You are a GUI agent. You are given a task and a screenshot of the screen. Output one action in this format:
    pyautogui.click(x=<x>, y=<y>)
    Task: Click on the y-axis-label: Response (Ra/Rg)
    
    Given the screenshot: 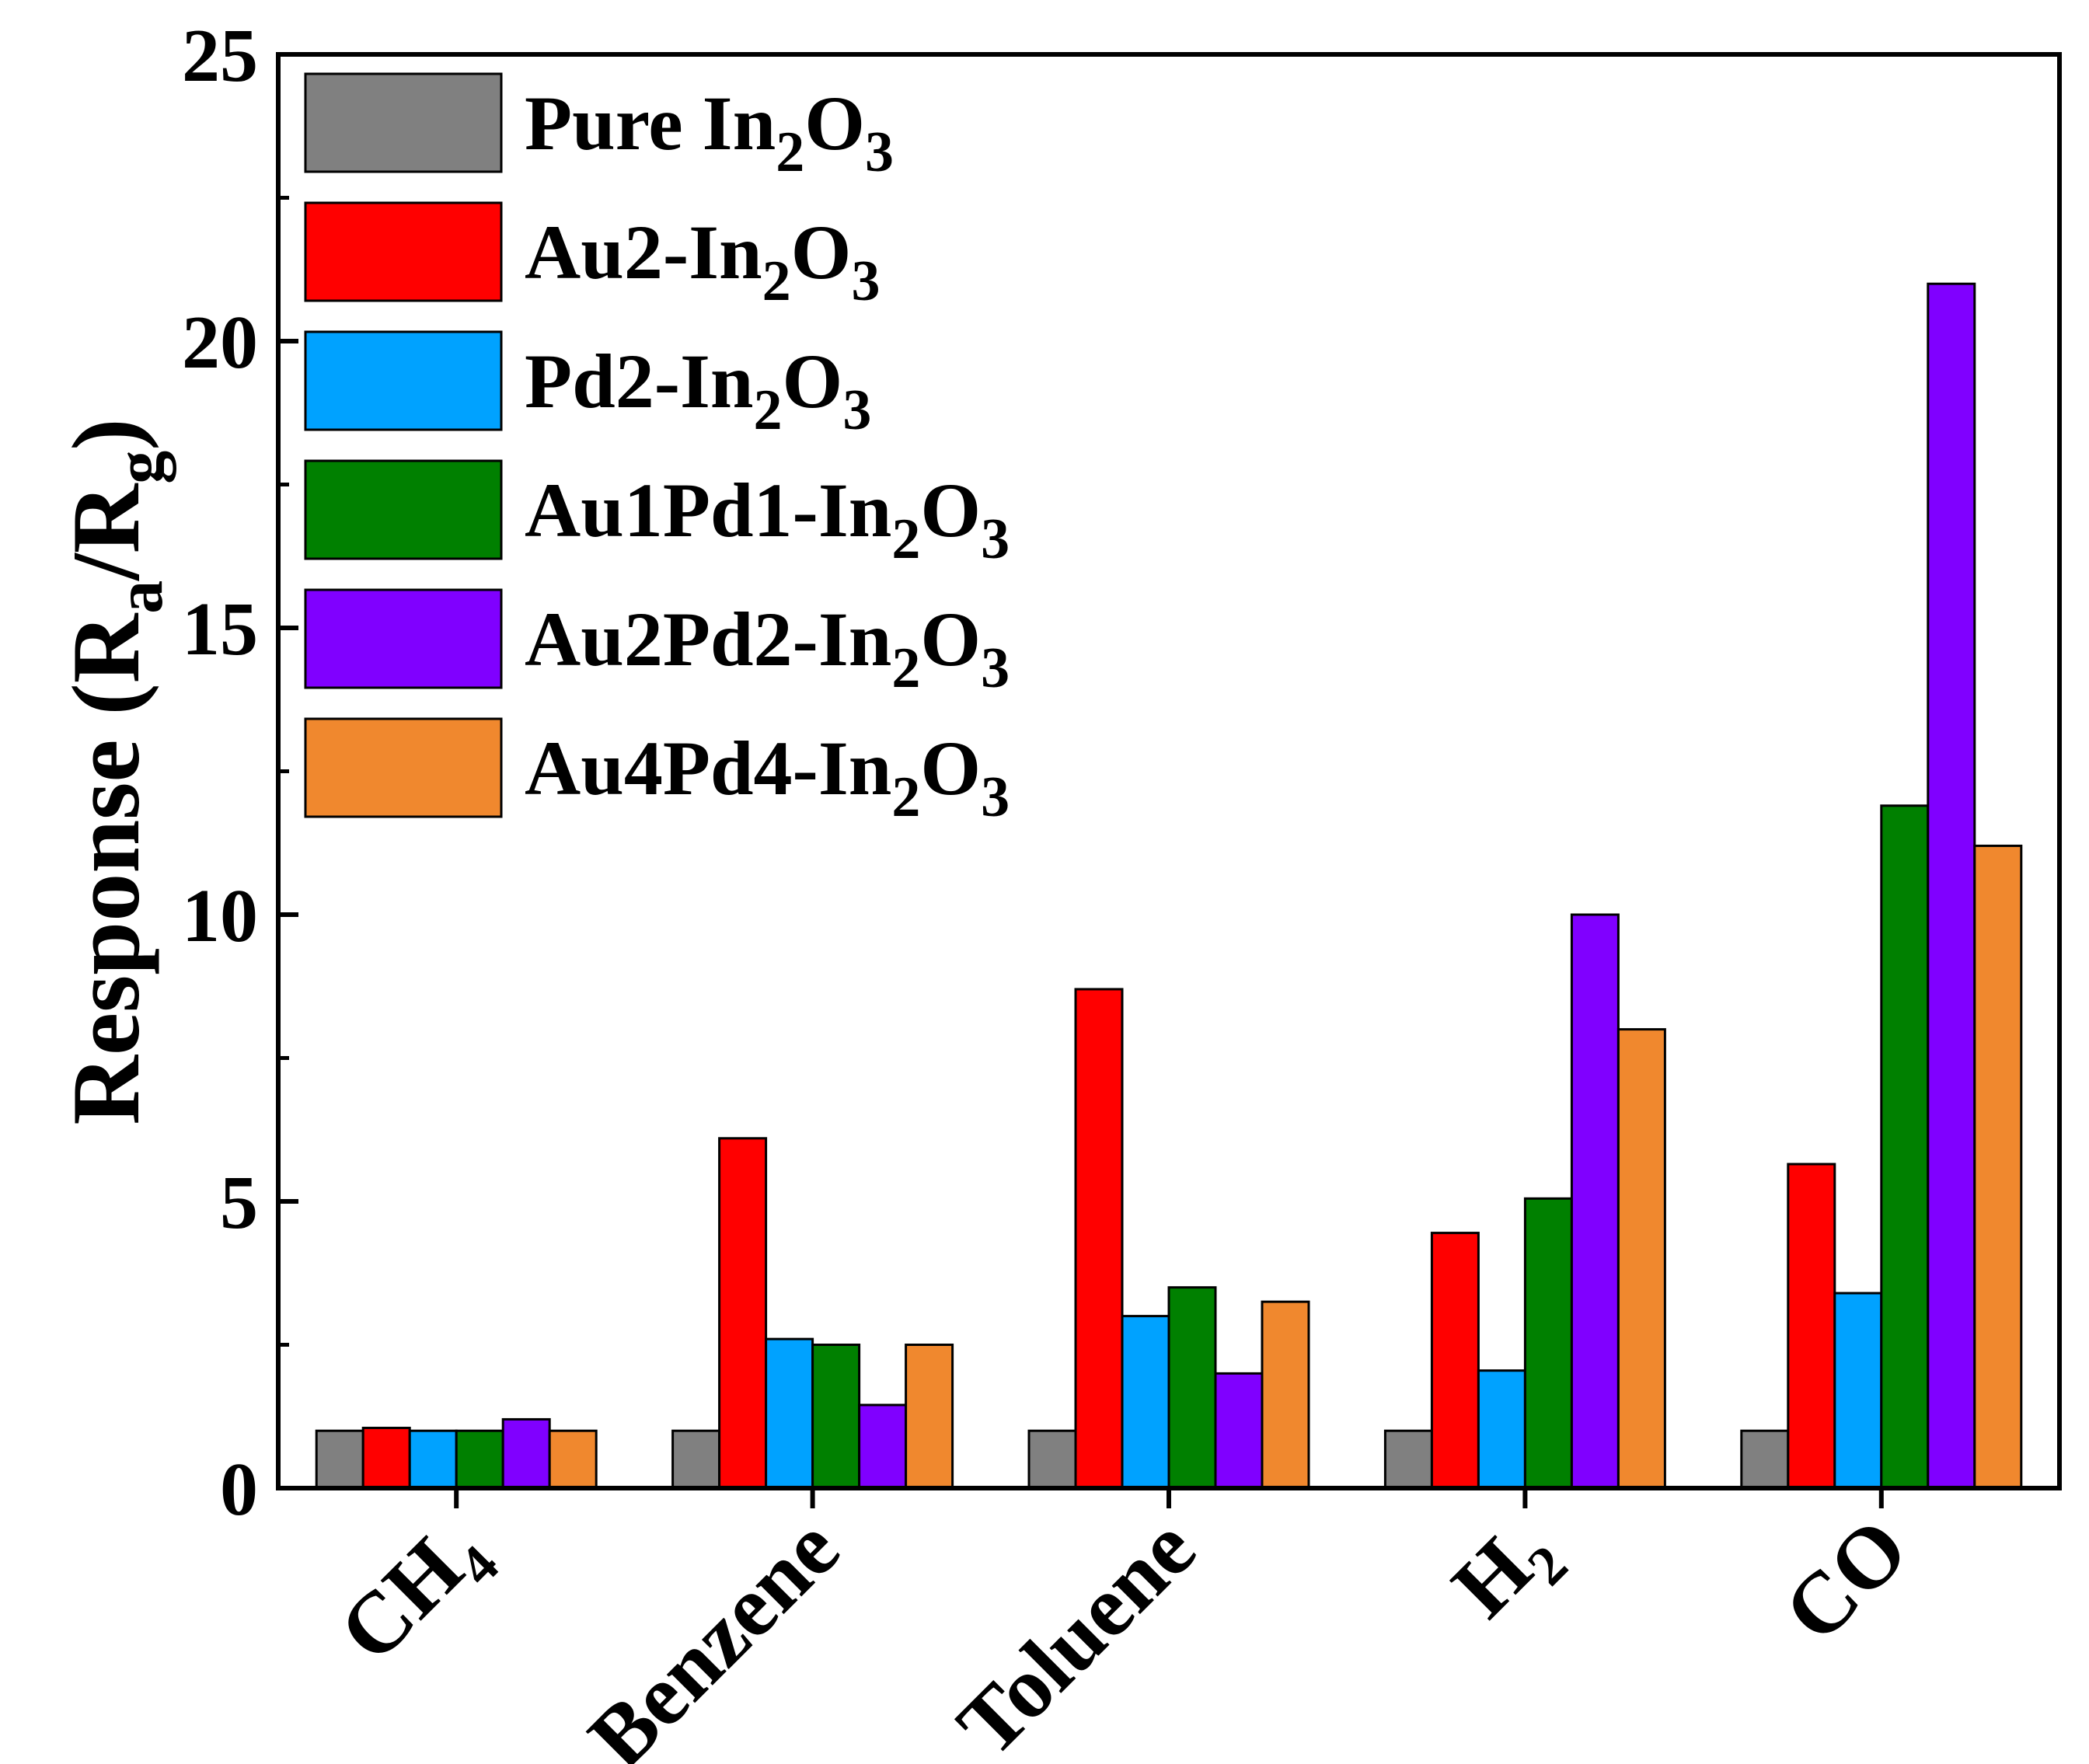 What is the action you would take?
    pyautogui.click(x=115, y=771)
    